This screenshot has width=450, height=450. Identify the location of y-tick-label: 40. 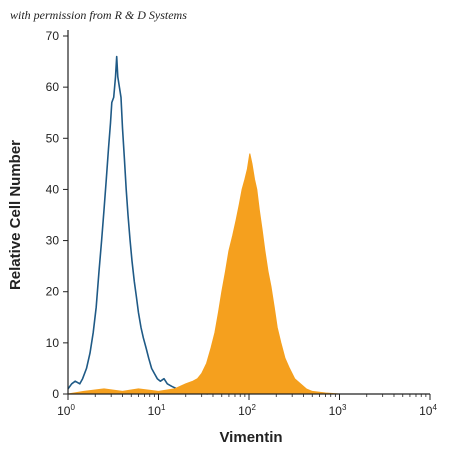
(53, 189).